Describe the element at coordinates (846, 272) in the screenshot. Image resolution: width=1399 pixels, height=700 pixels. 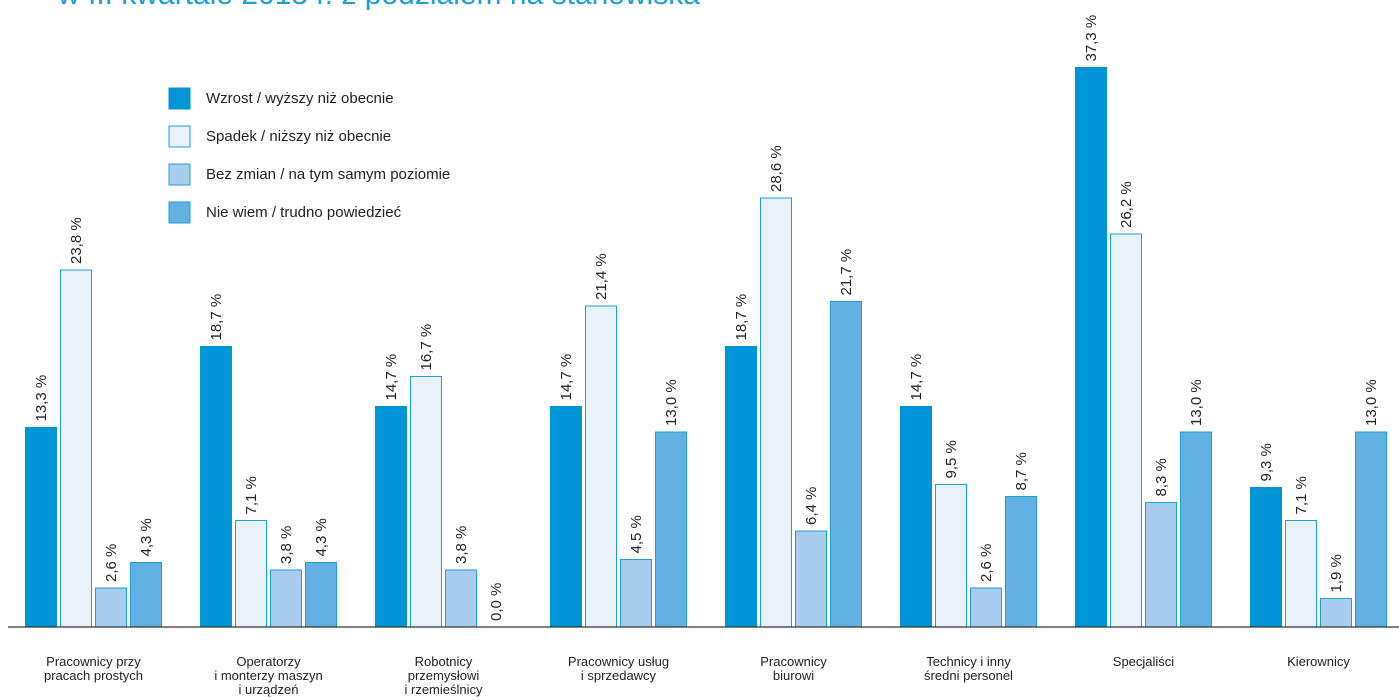
I see `value-label: 21,7 %` at that location.